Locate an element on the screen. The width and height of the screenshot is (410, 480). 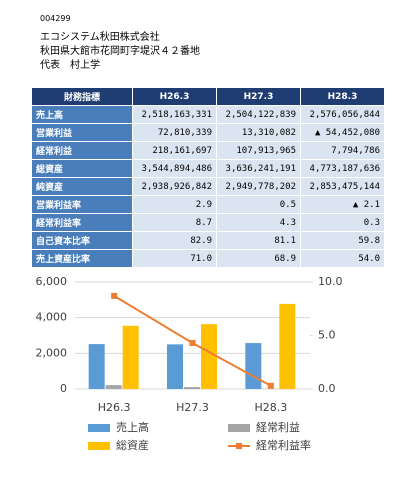
legend-label: 売上高 is located at coordinates (132, 427).